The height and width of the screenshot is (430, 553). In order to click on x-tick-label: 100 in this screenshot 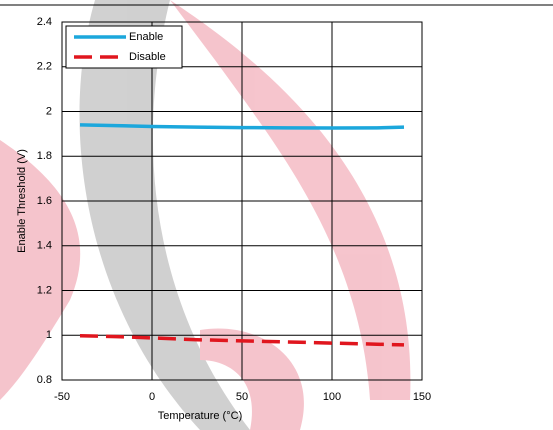, I will do `click(332, 397)`.